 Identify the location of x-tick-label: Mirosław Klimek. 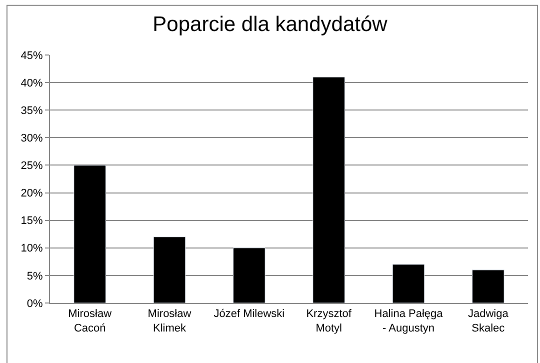
(170, 321).